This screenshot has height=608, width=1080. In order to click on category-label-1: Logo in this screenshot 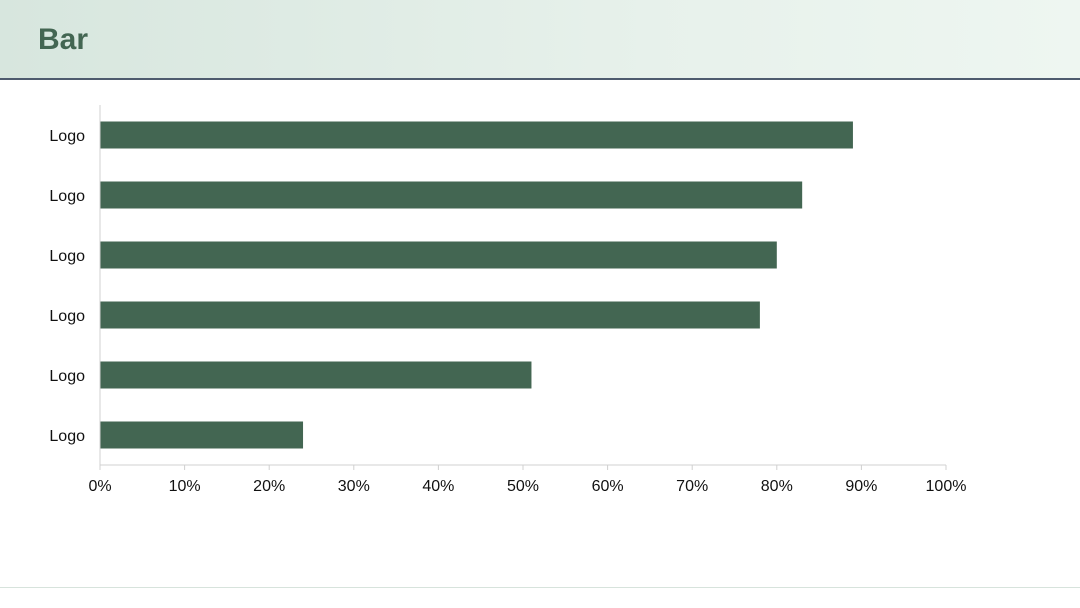, I will do `click(67, 136)`.